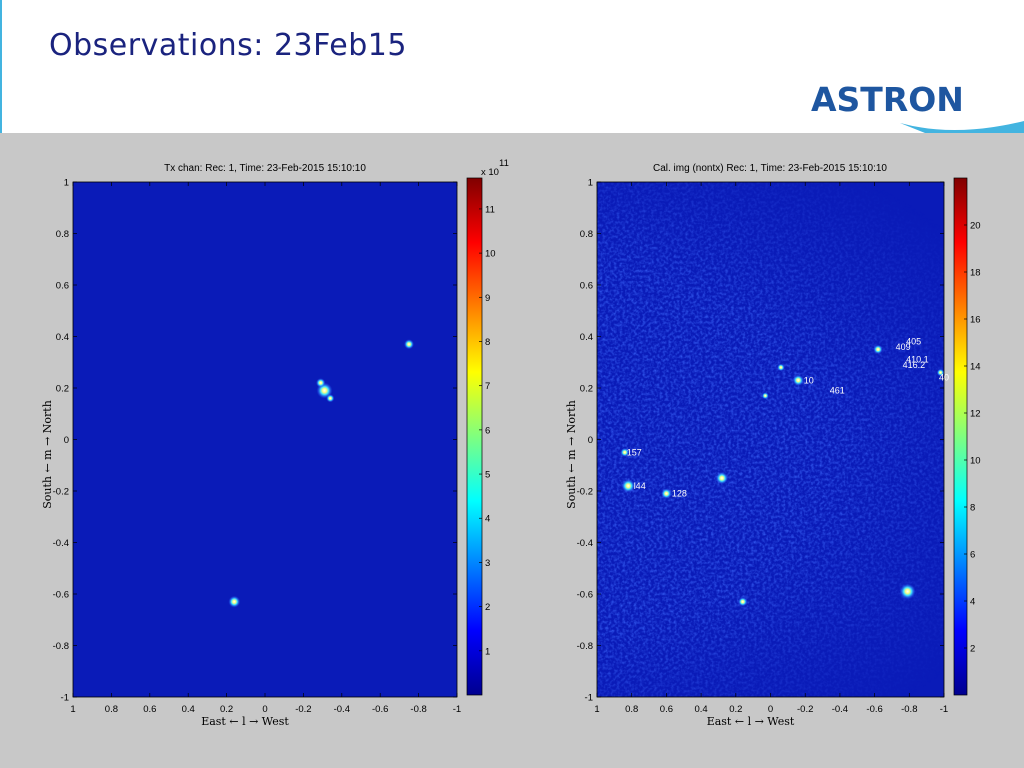  Describe the element at coordinates (962, 127) in the screenshot. I see `logo-swoosh` at that location.